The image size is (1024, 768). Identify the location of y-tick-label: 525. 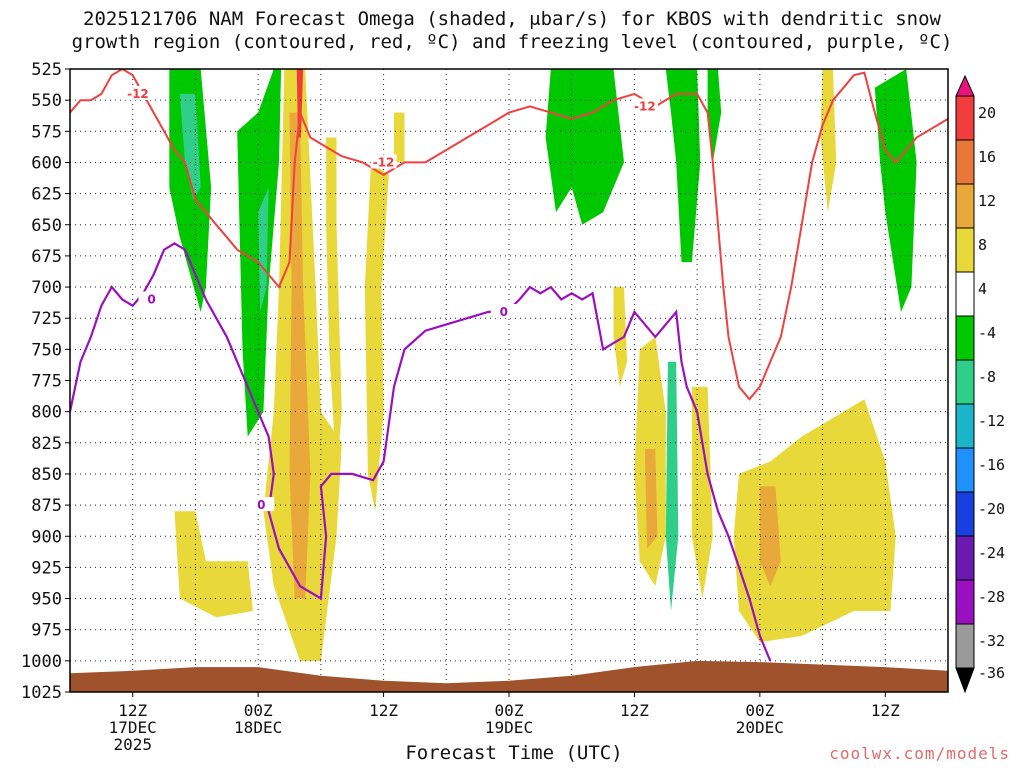
(46, 70).